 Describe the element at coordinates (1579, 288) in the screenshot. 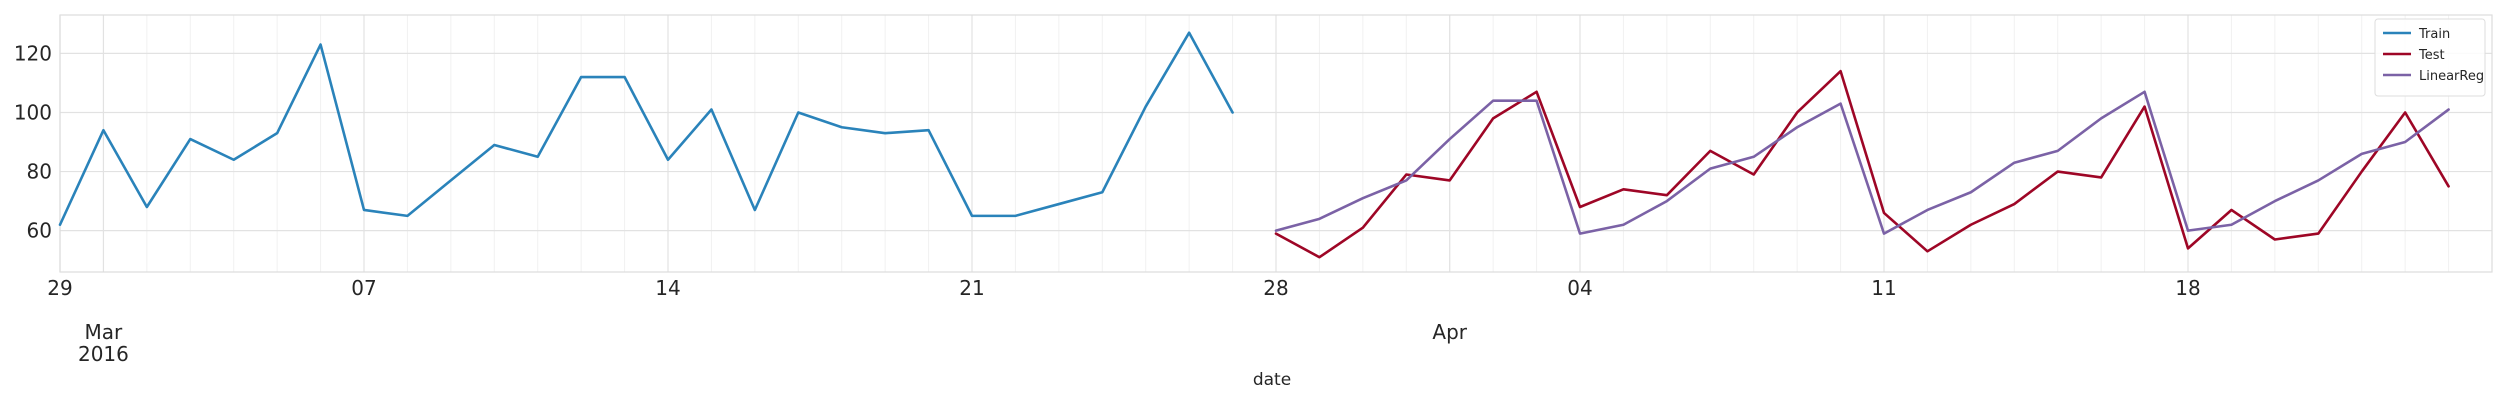

I see `x-tick-label: 04` at that location.